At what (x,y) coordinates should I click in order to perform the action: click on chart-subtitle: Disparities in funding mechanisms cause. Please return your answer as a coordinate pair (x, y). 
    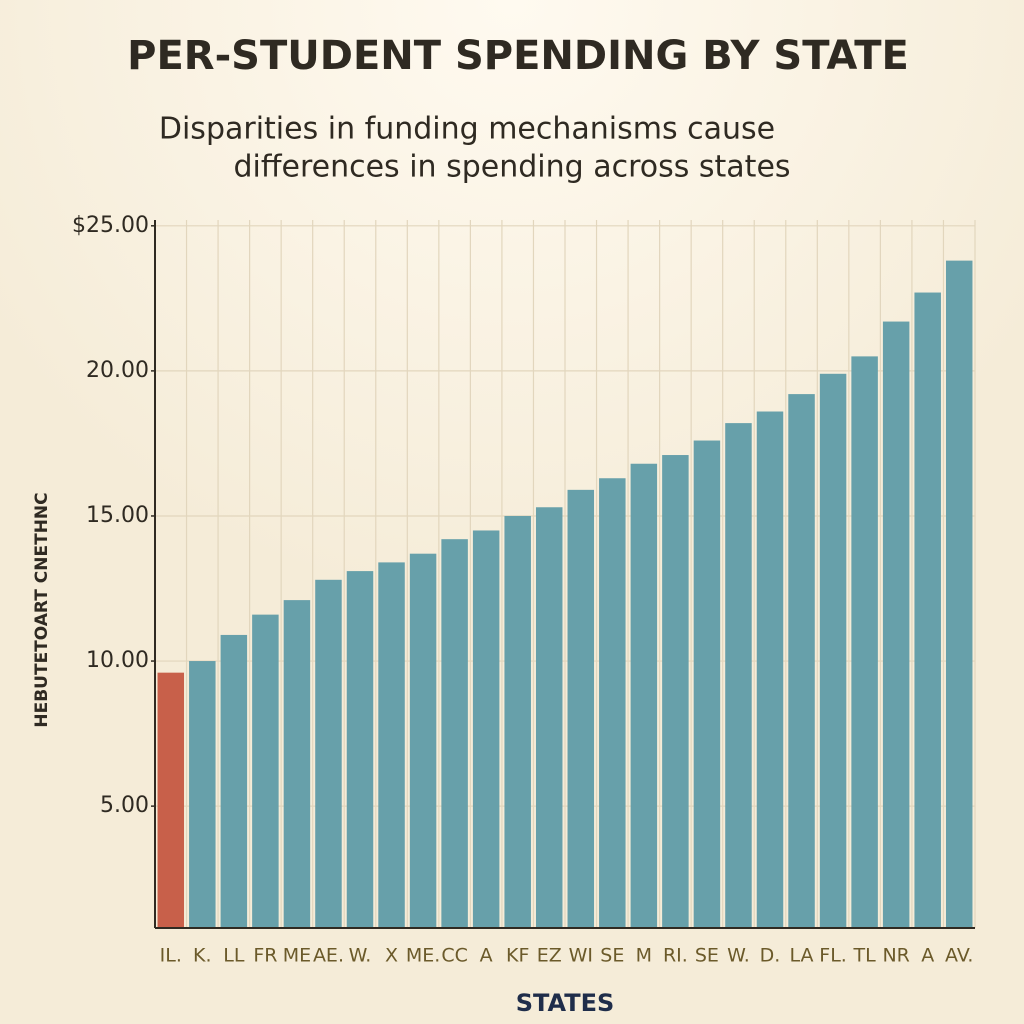
    Looking at the image, I should click on (467, 129).